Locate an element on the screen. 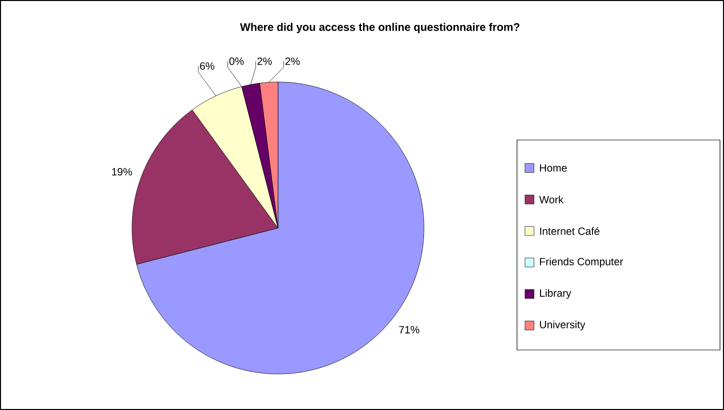 This screenshot has width=724, height=410. data-label: 71% is located at coordinates (409, 330).